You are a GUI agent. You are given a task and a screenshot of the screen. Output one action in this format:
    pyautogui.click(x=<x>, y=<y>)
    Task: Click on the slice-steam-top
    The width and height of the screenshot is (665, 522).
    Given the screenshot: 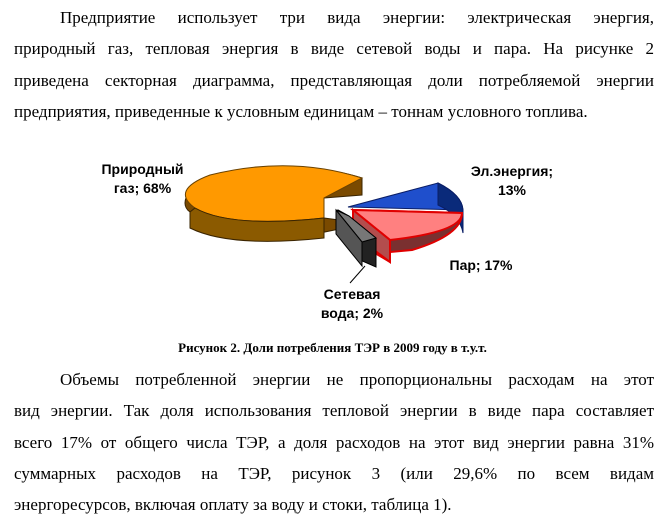 What is the action you would take?
    pyautogui.click(x=407, y=225)
    